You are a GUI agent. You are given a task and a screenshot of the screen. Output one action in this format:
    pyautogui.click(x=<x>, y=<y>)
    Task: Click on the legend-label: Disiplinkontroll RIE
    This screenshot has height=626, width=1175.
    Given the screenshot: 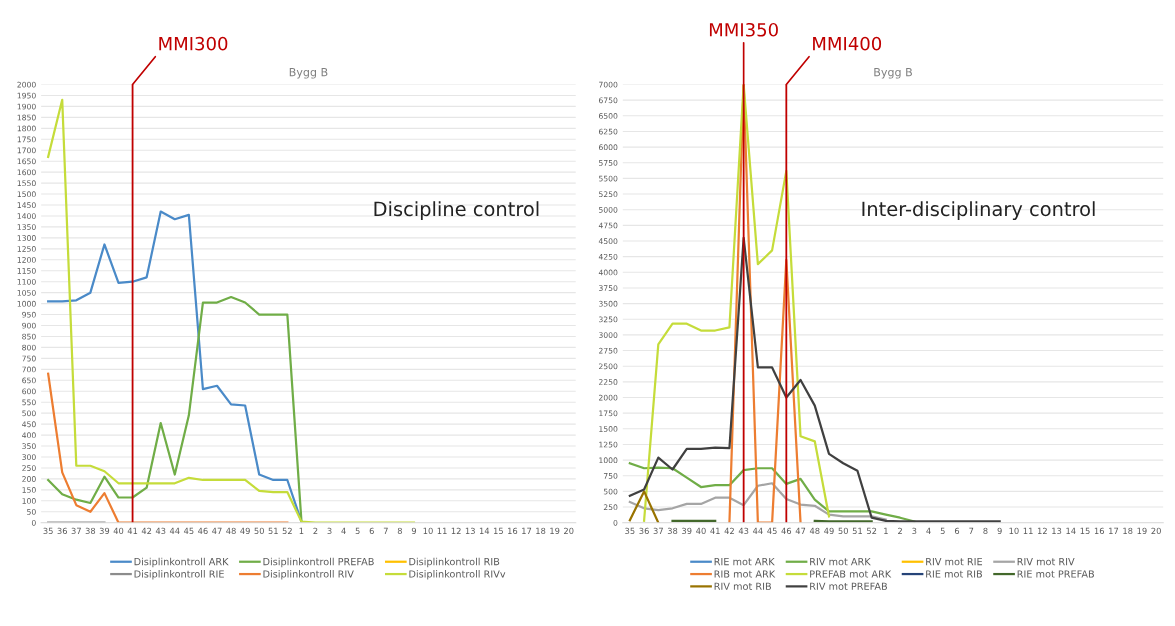 What is the action you would take?
    pyautogui.click(x=179, y=575)
    